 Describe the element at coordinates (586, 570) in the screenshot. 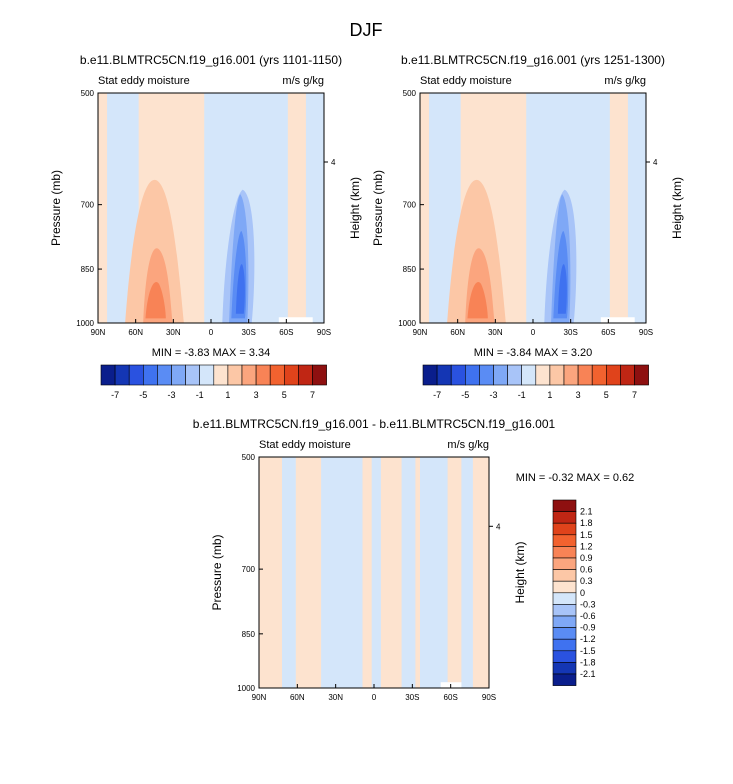

I see `colorbar-label: 0.6` at that location.